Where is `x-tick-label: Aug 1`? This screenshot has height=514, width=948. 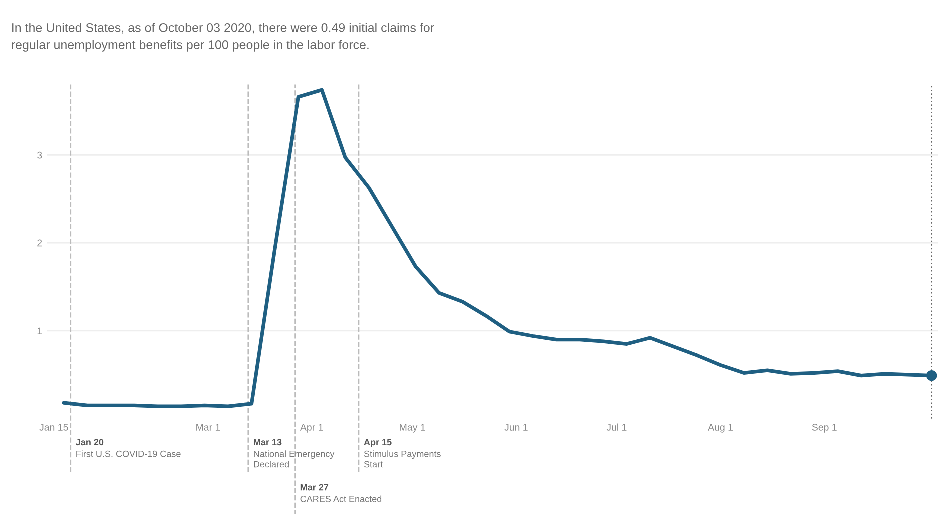 x-tick-label: Aug 1 is located at coordinates (720, 428).